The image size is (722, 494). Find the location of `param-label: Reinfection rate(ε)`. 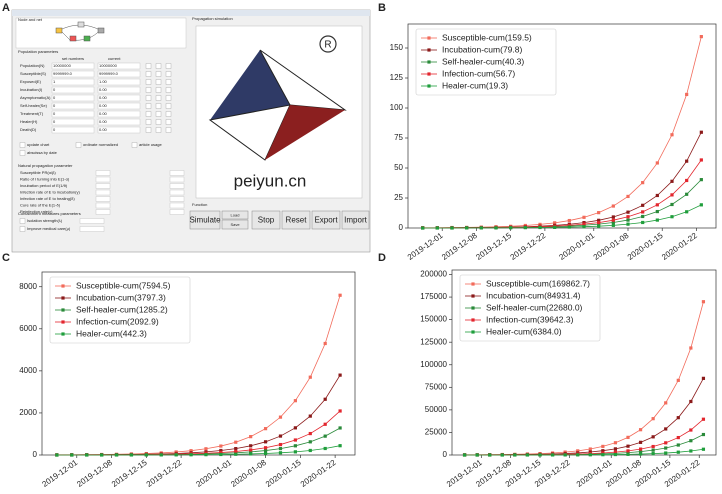

param-label: Reinfection rate(ε) is located at coordinates (36, 211).